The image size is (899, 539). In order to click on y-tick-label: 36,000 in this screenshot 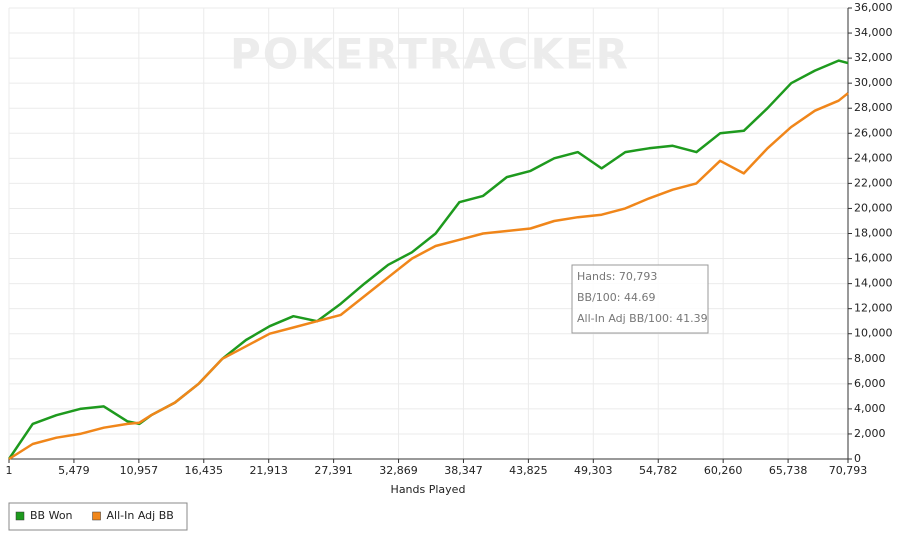, I will do `click(873, 7)`.